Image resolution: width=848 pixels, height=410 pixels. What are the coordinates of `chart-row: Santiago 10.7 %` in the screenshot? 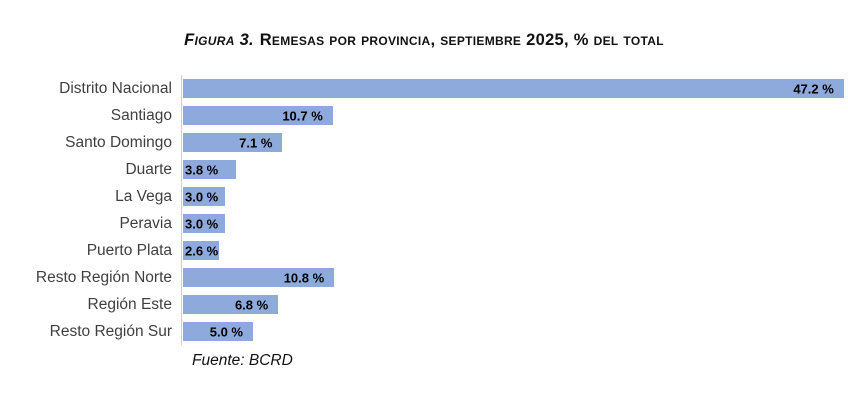 It's located at (424, 115).